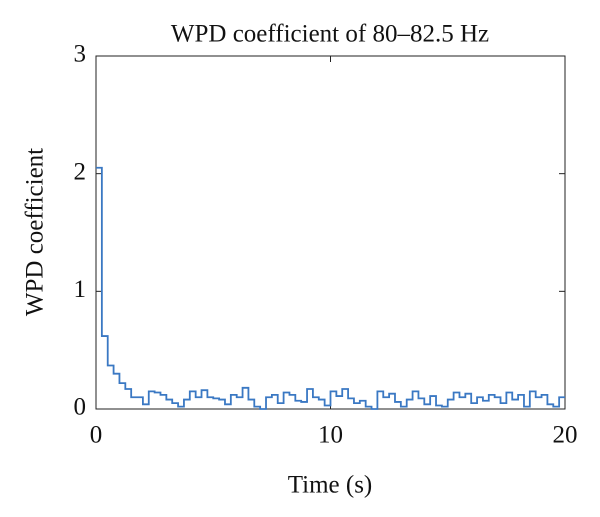 The image size is (600, 517). What do you see at coordinates (96, 435) in the screenshot?
I see `x-tick-label: 0` at bounding box center [96, 435].